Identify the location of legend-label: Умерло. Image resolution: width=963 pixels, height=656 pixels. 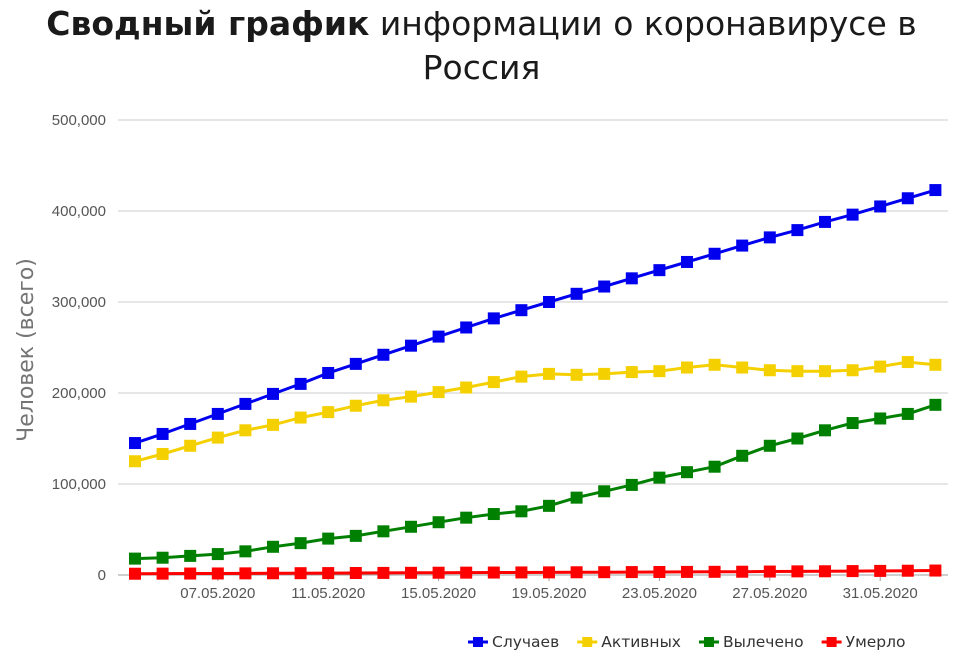
(876, 642).